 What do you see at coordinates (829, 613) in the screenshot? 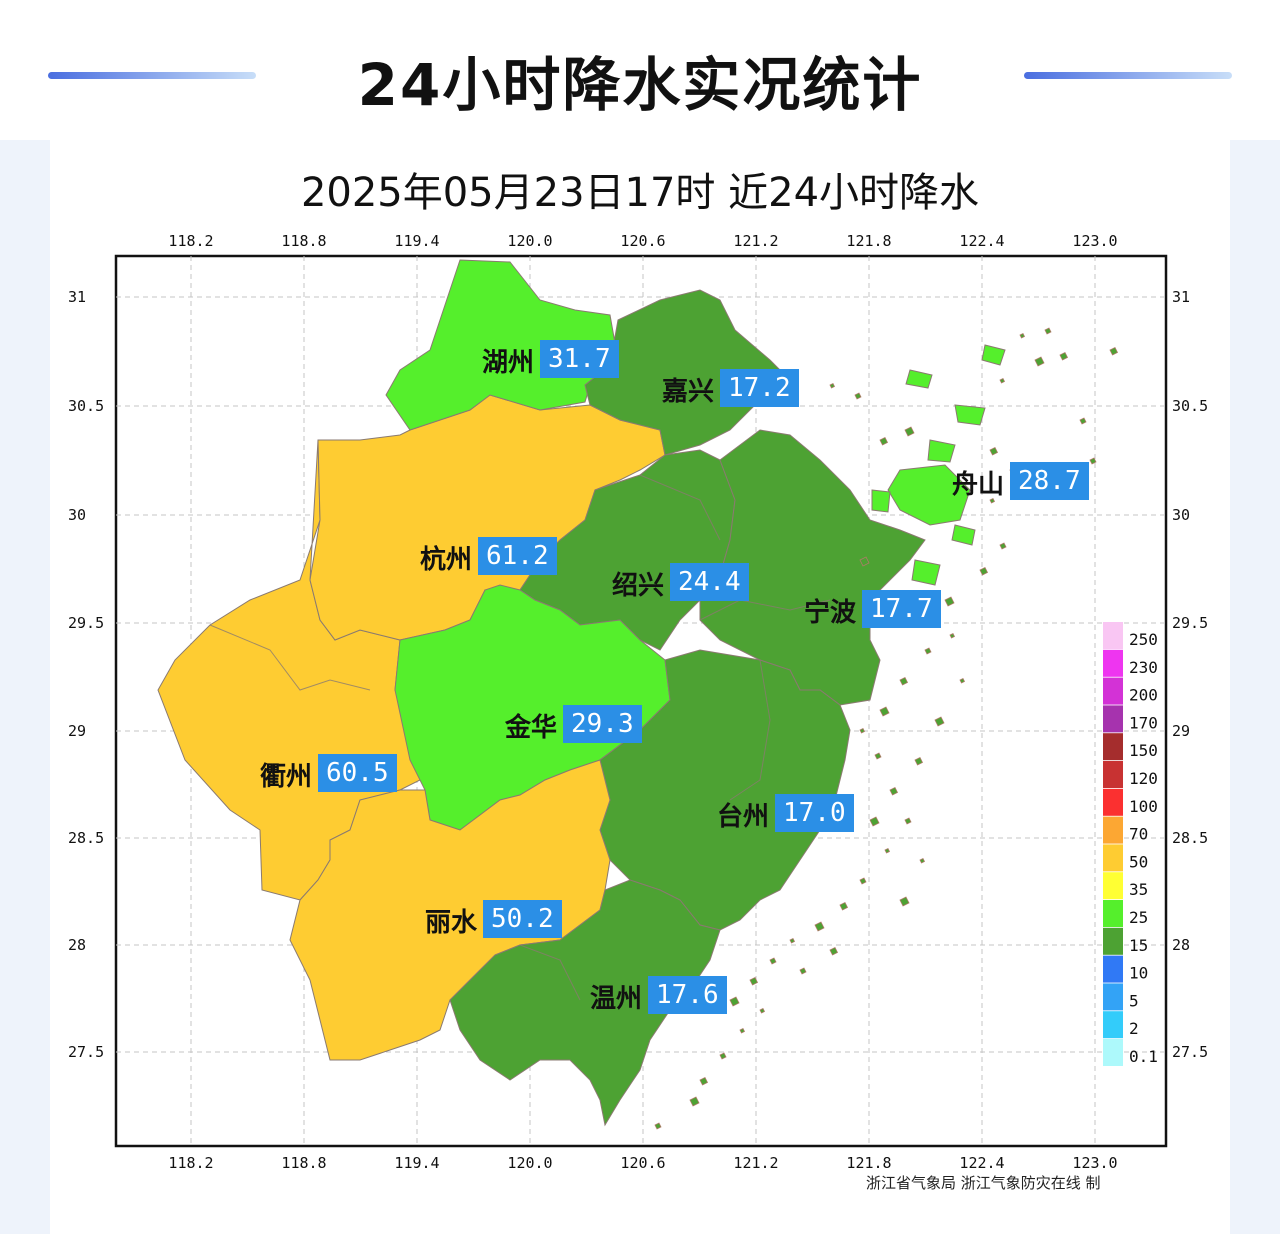
I see `city-name: 宁波` at bounding box center [829, 613].